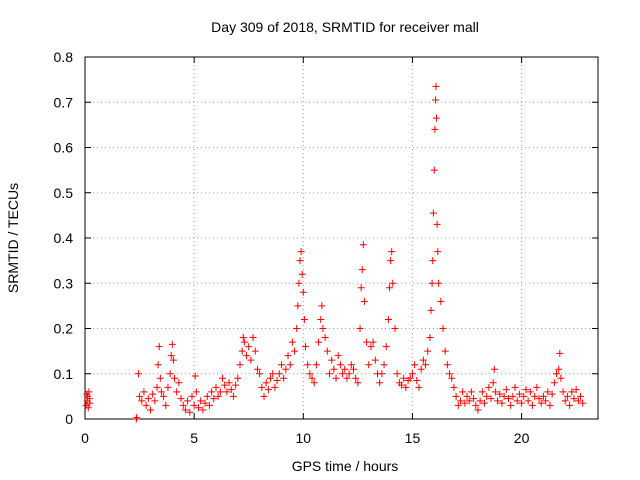 The image size is (640, 480). I want to click on y-tick-label: 0.1, so click(64, 374).